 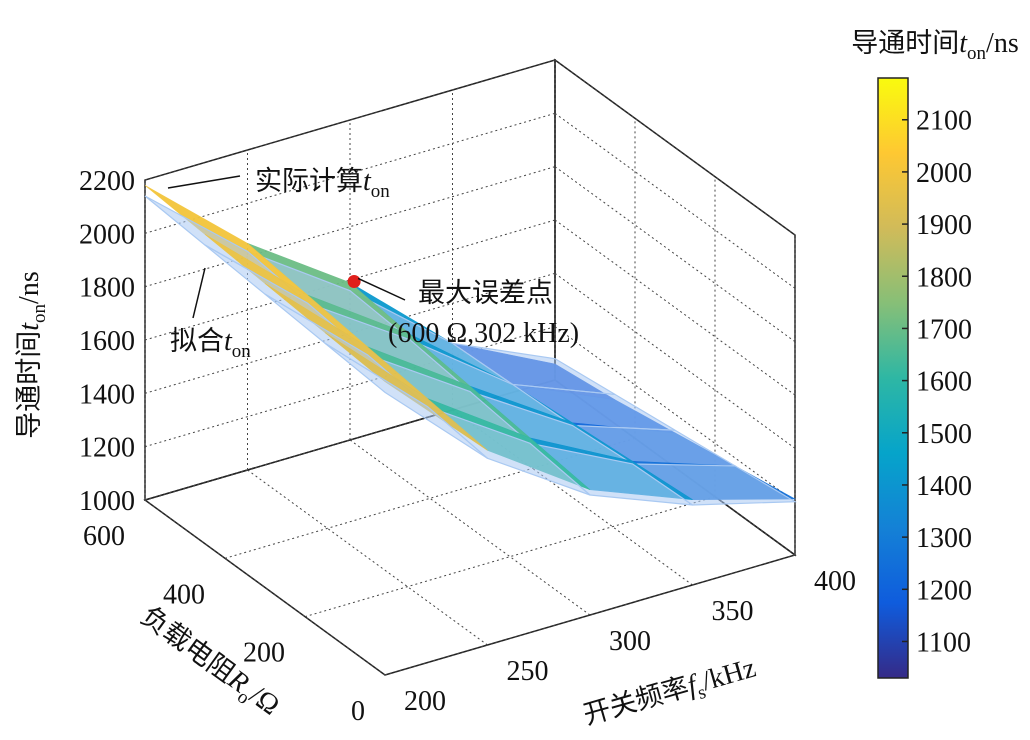 What do you see at coordinates (406, 400) in the screenshot?
I see `wireframe-cell` at bounding box center [406, 400].